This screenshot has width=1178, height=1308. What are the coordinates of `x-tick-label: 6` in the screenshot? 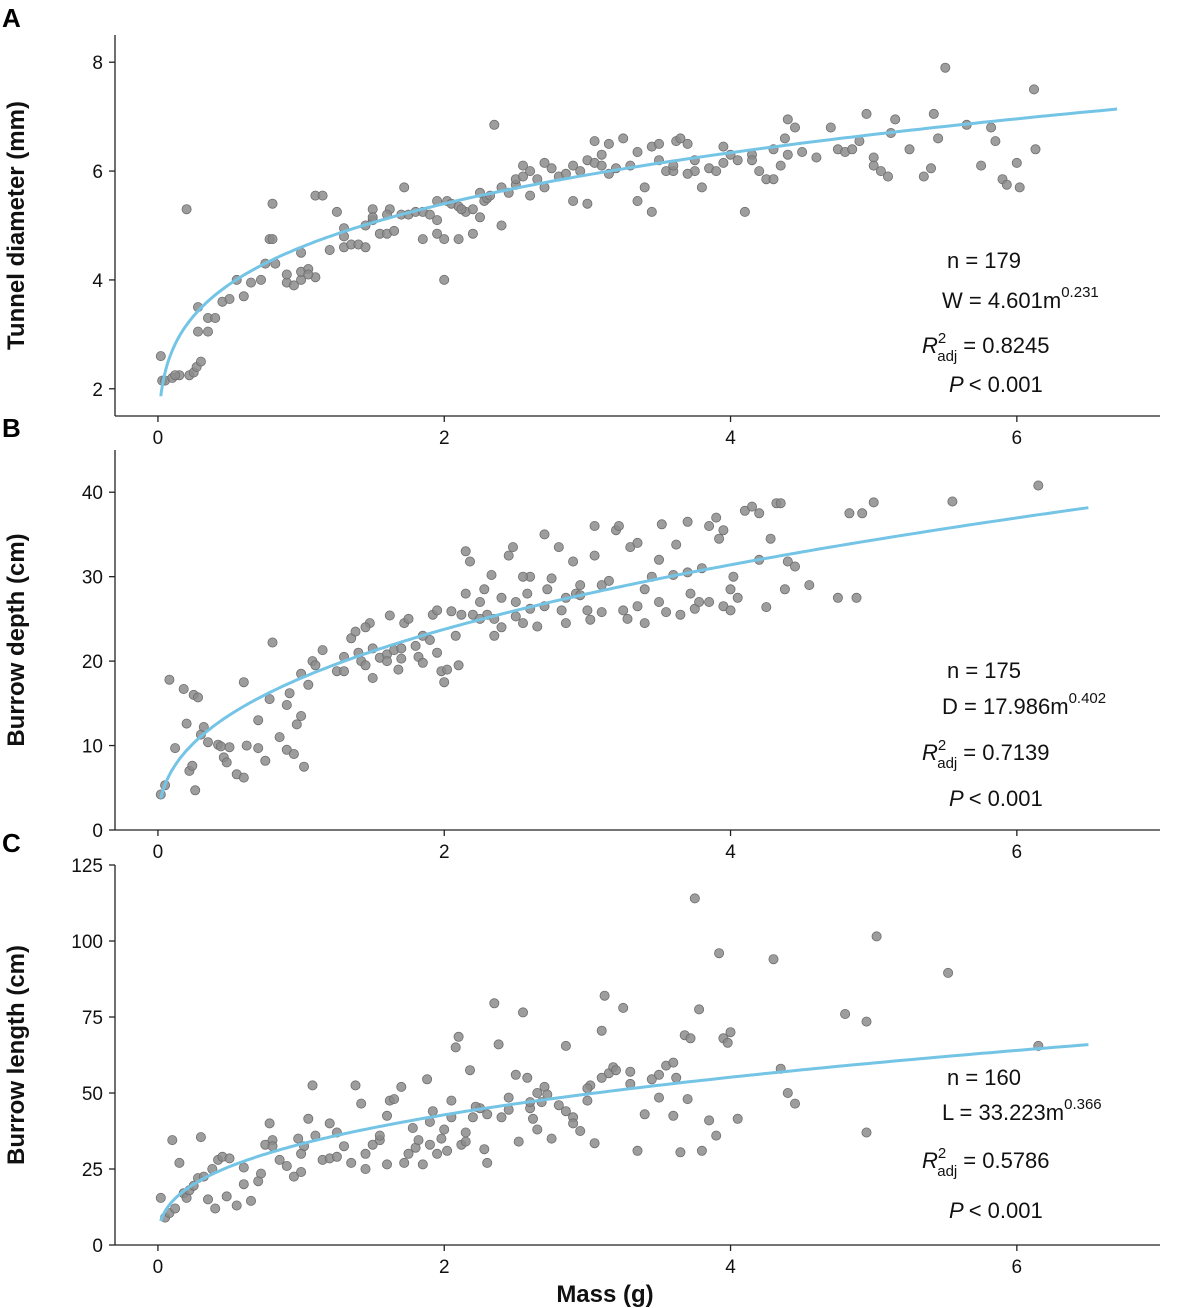 It's located at (1017, 852).